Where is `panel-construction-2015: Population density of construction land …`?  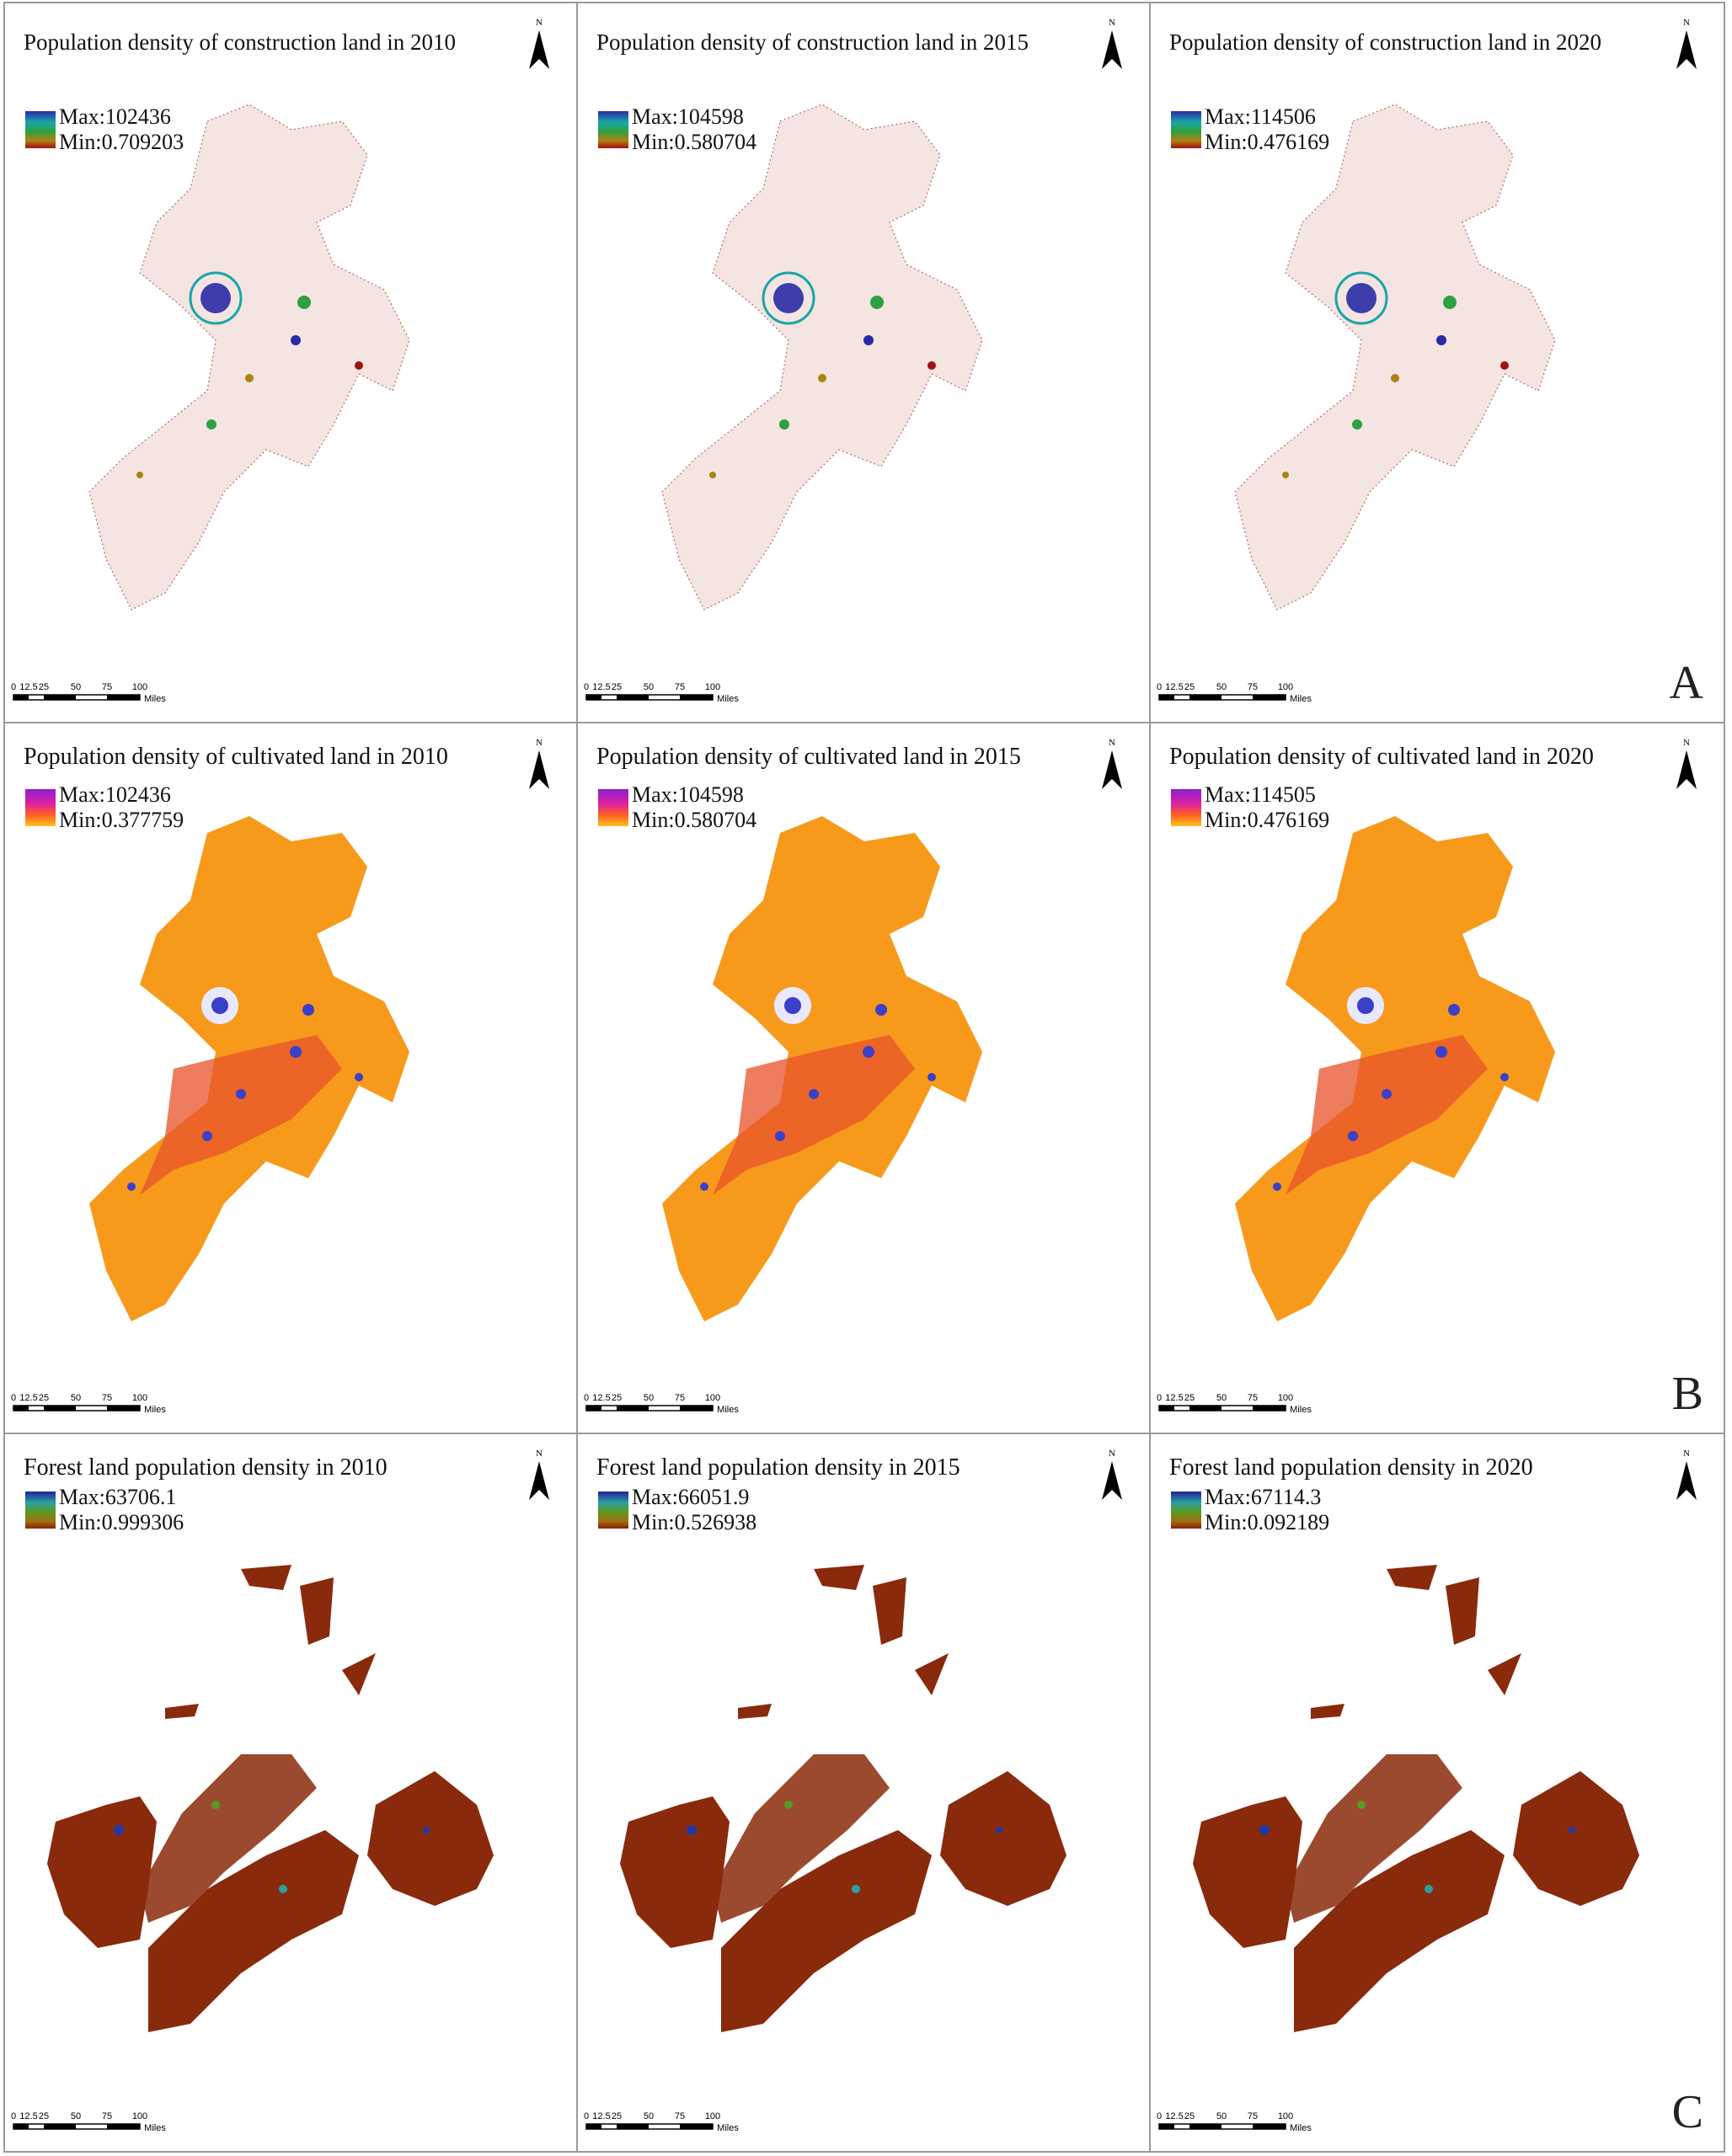 panel-construction-2015: Population density of construction land … is located at coordinates (864, 363).